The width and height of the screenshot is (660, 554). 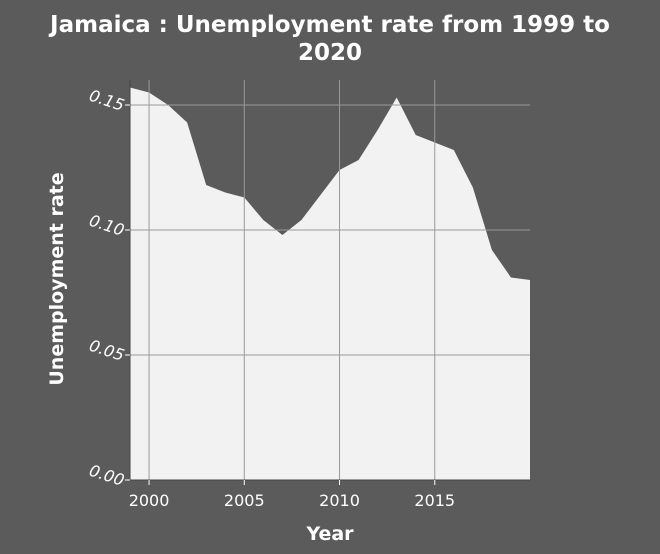 I want to click on x-tick-label: 2010, so click(x=339, y=500).